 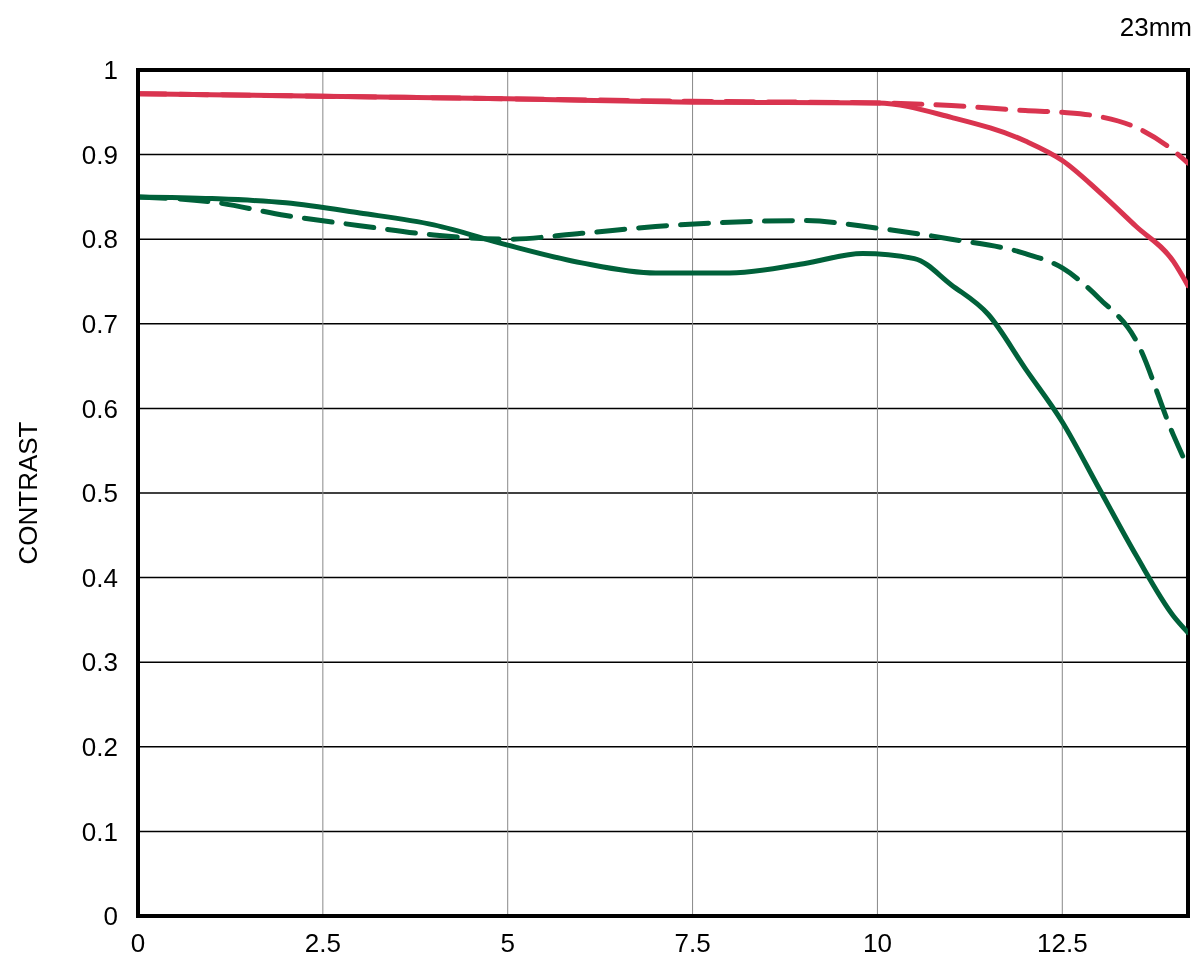 I want to click on y-tick-label: 0.1, so click(x=99, y=831).